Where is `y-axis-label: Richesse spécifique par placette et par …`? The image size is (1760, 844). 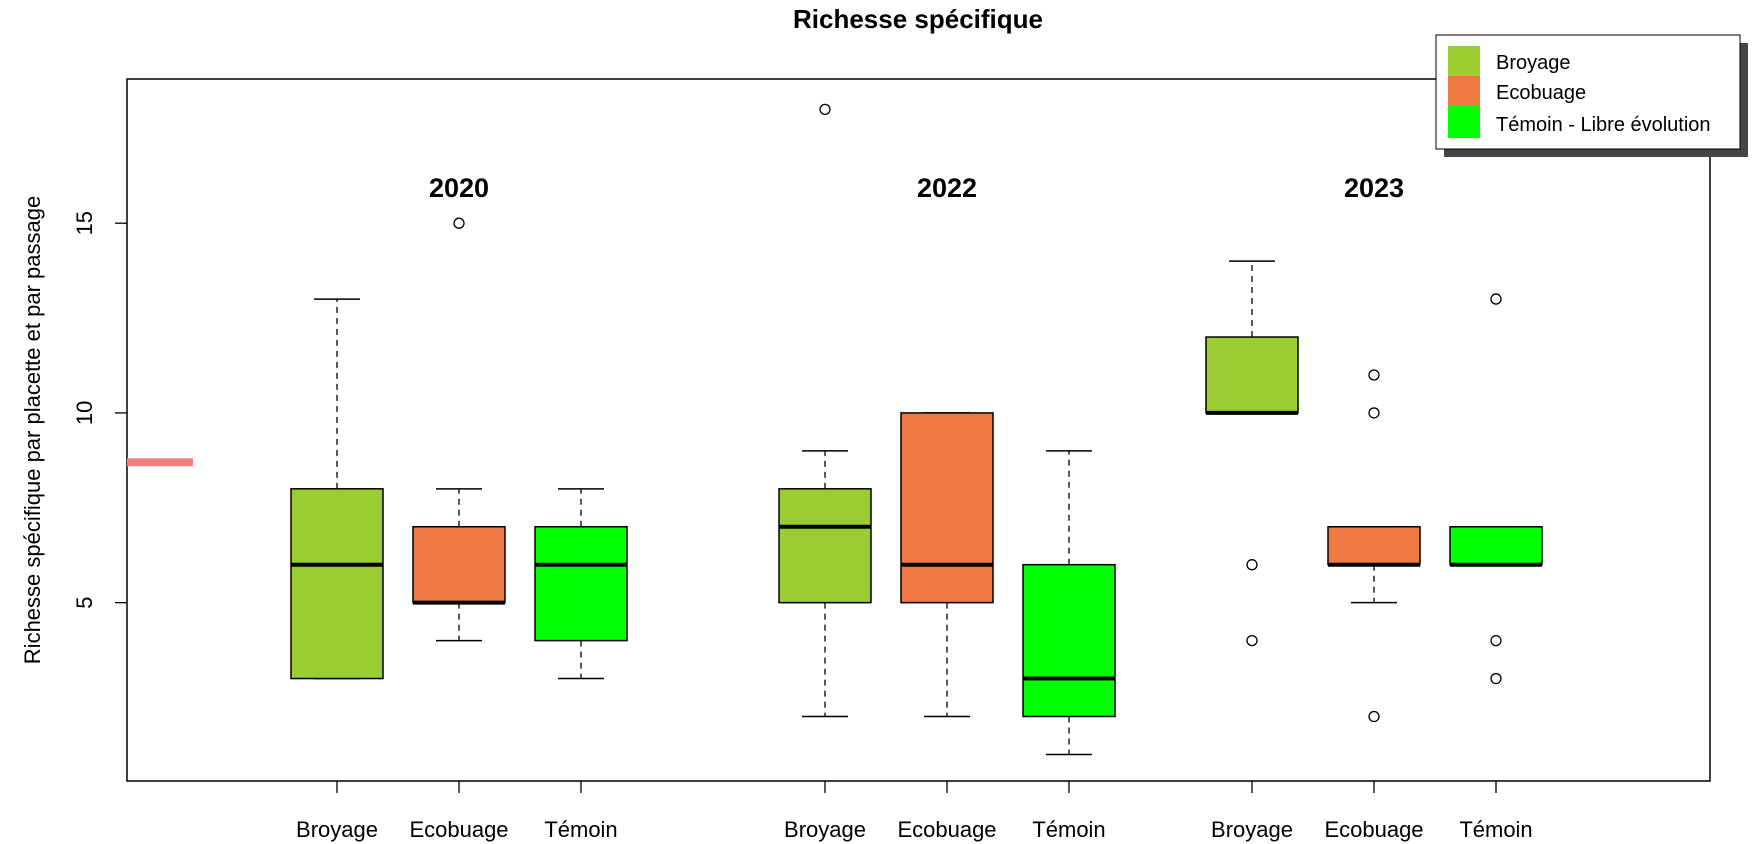 y-axis-label: Richesse spécifique par placette et par … is located at coordinates (32, 430).